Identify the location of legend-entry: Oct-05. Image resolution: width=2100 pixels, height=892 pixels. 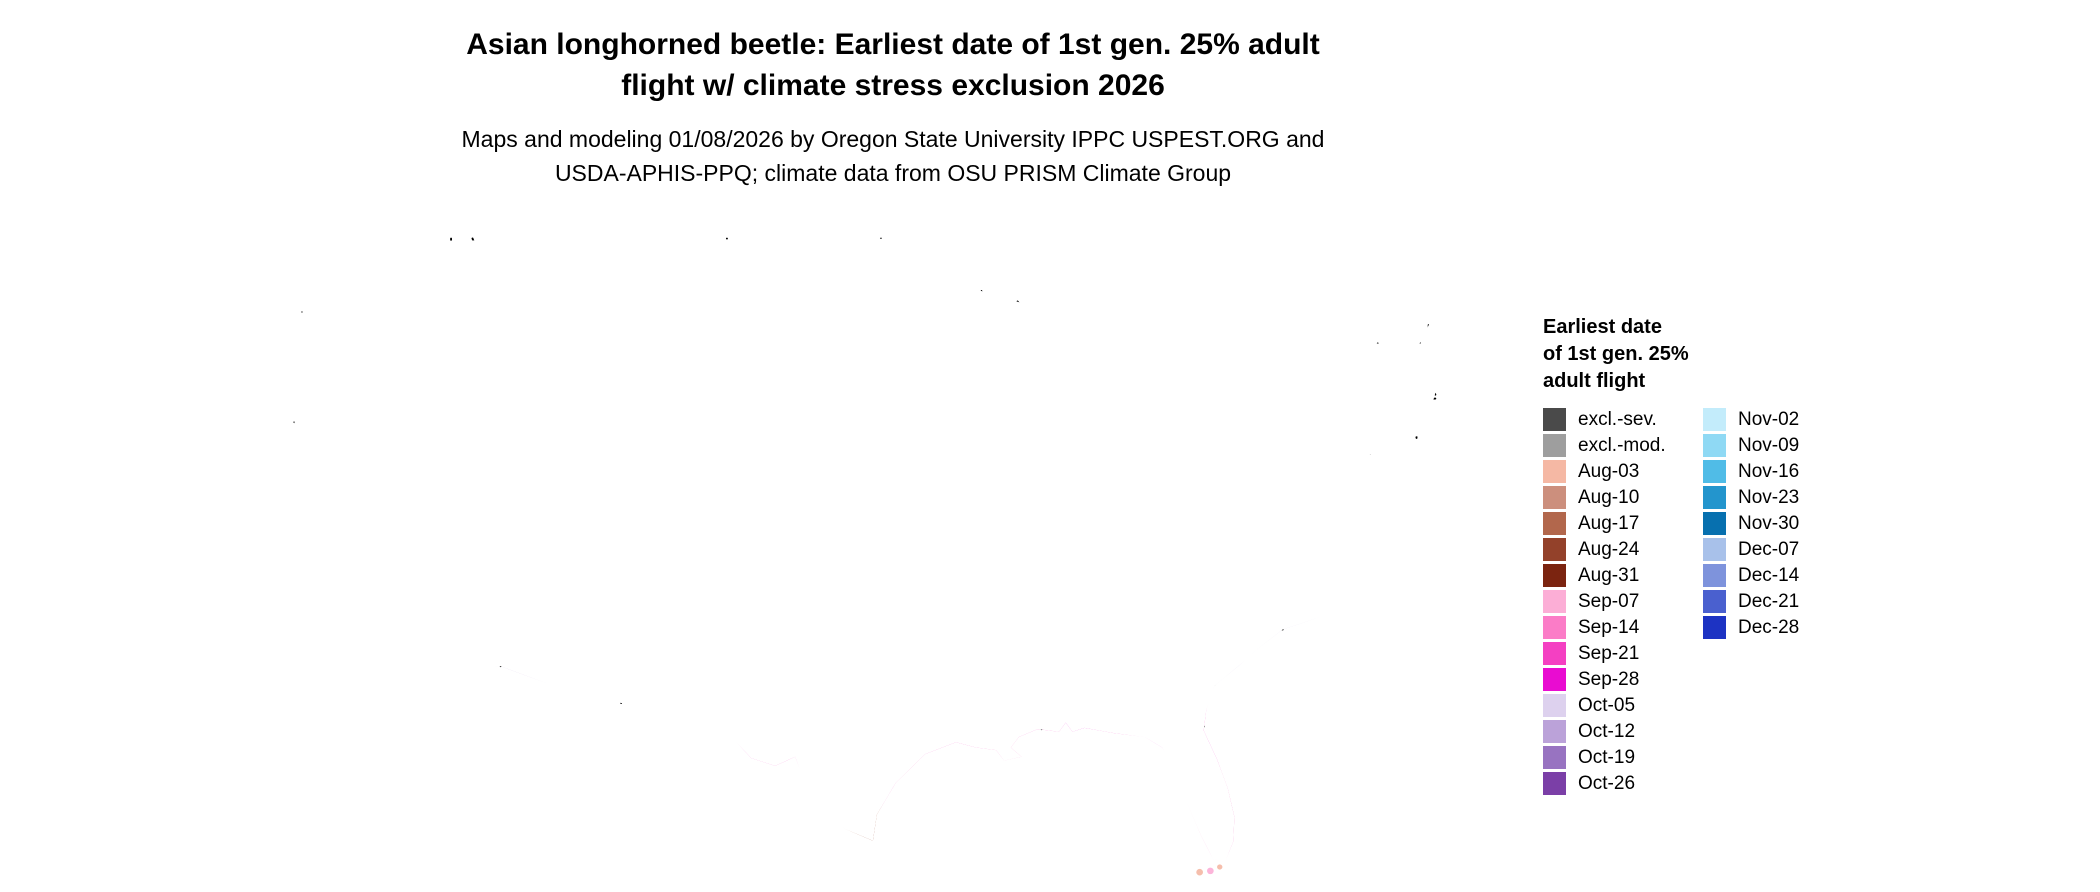
(1604, 705).